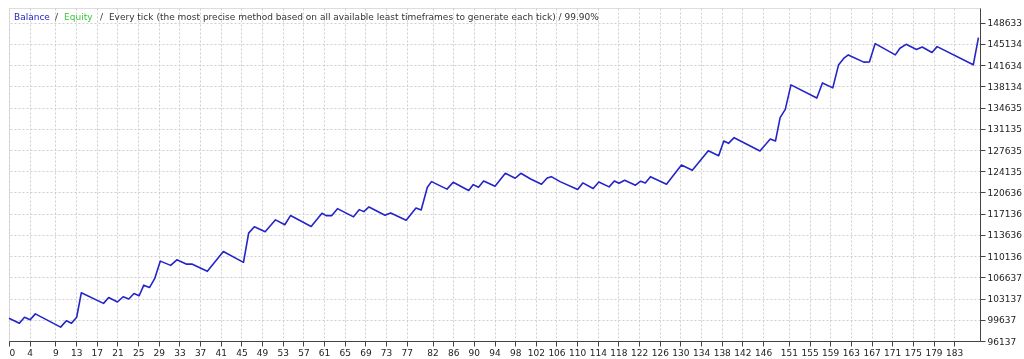  I want to click on x-tick-label: 13, so click(76, 352).